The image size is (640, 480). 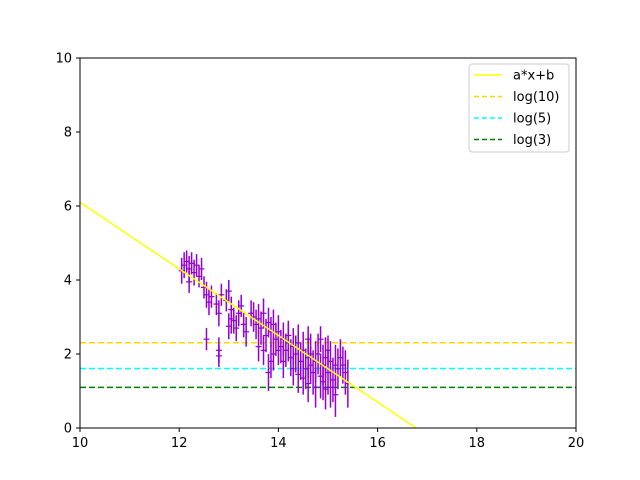 What do you see at coordinates (68, 133) in the screenshot?
I see `y-tick-label: 8` at bounding box center [68, 133].